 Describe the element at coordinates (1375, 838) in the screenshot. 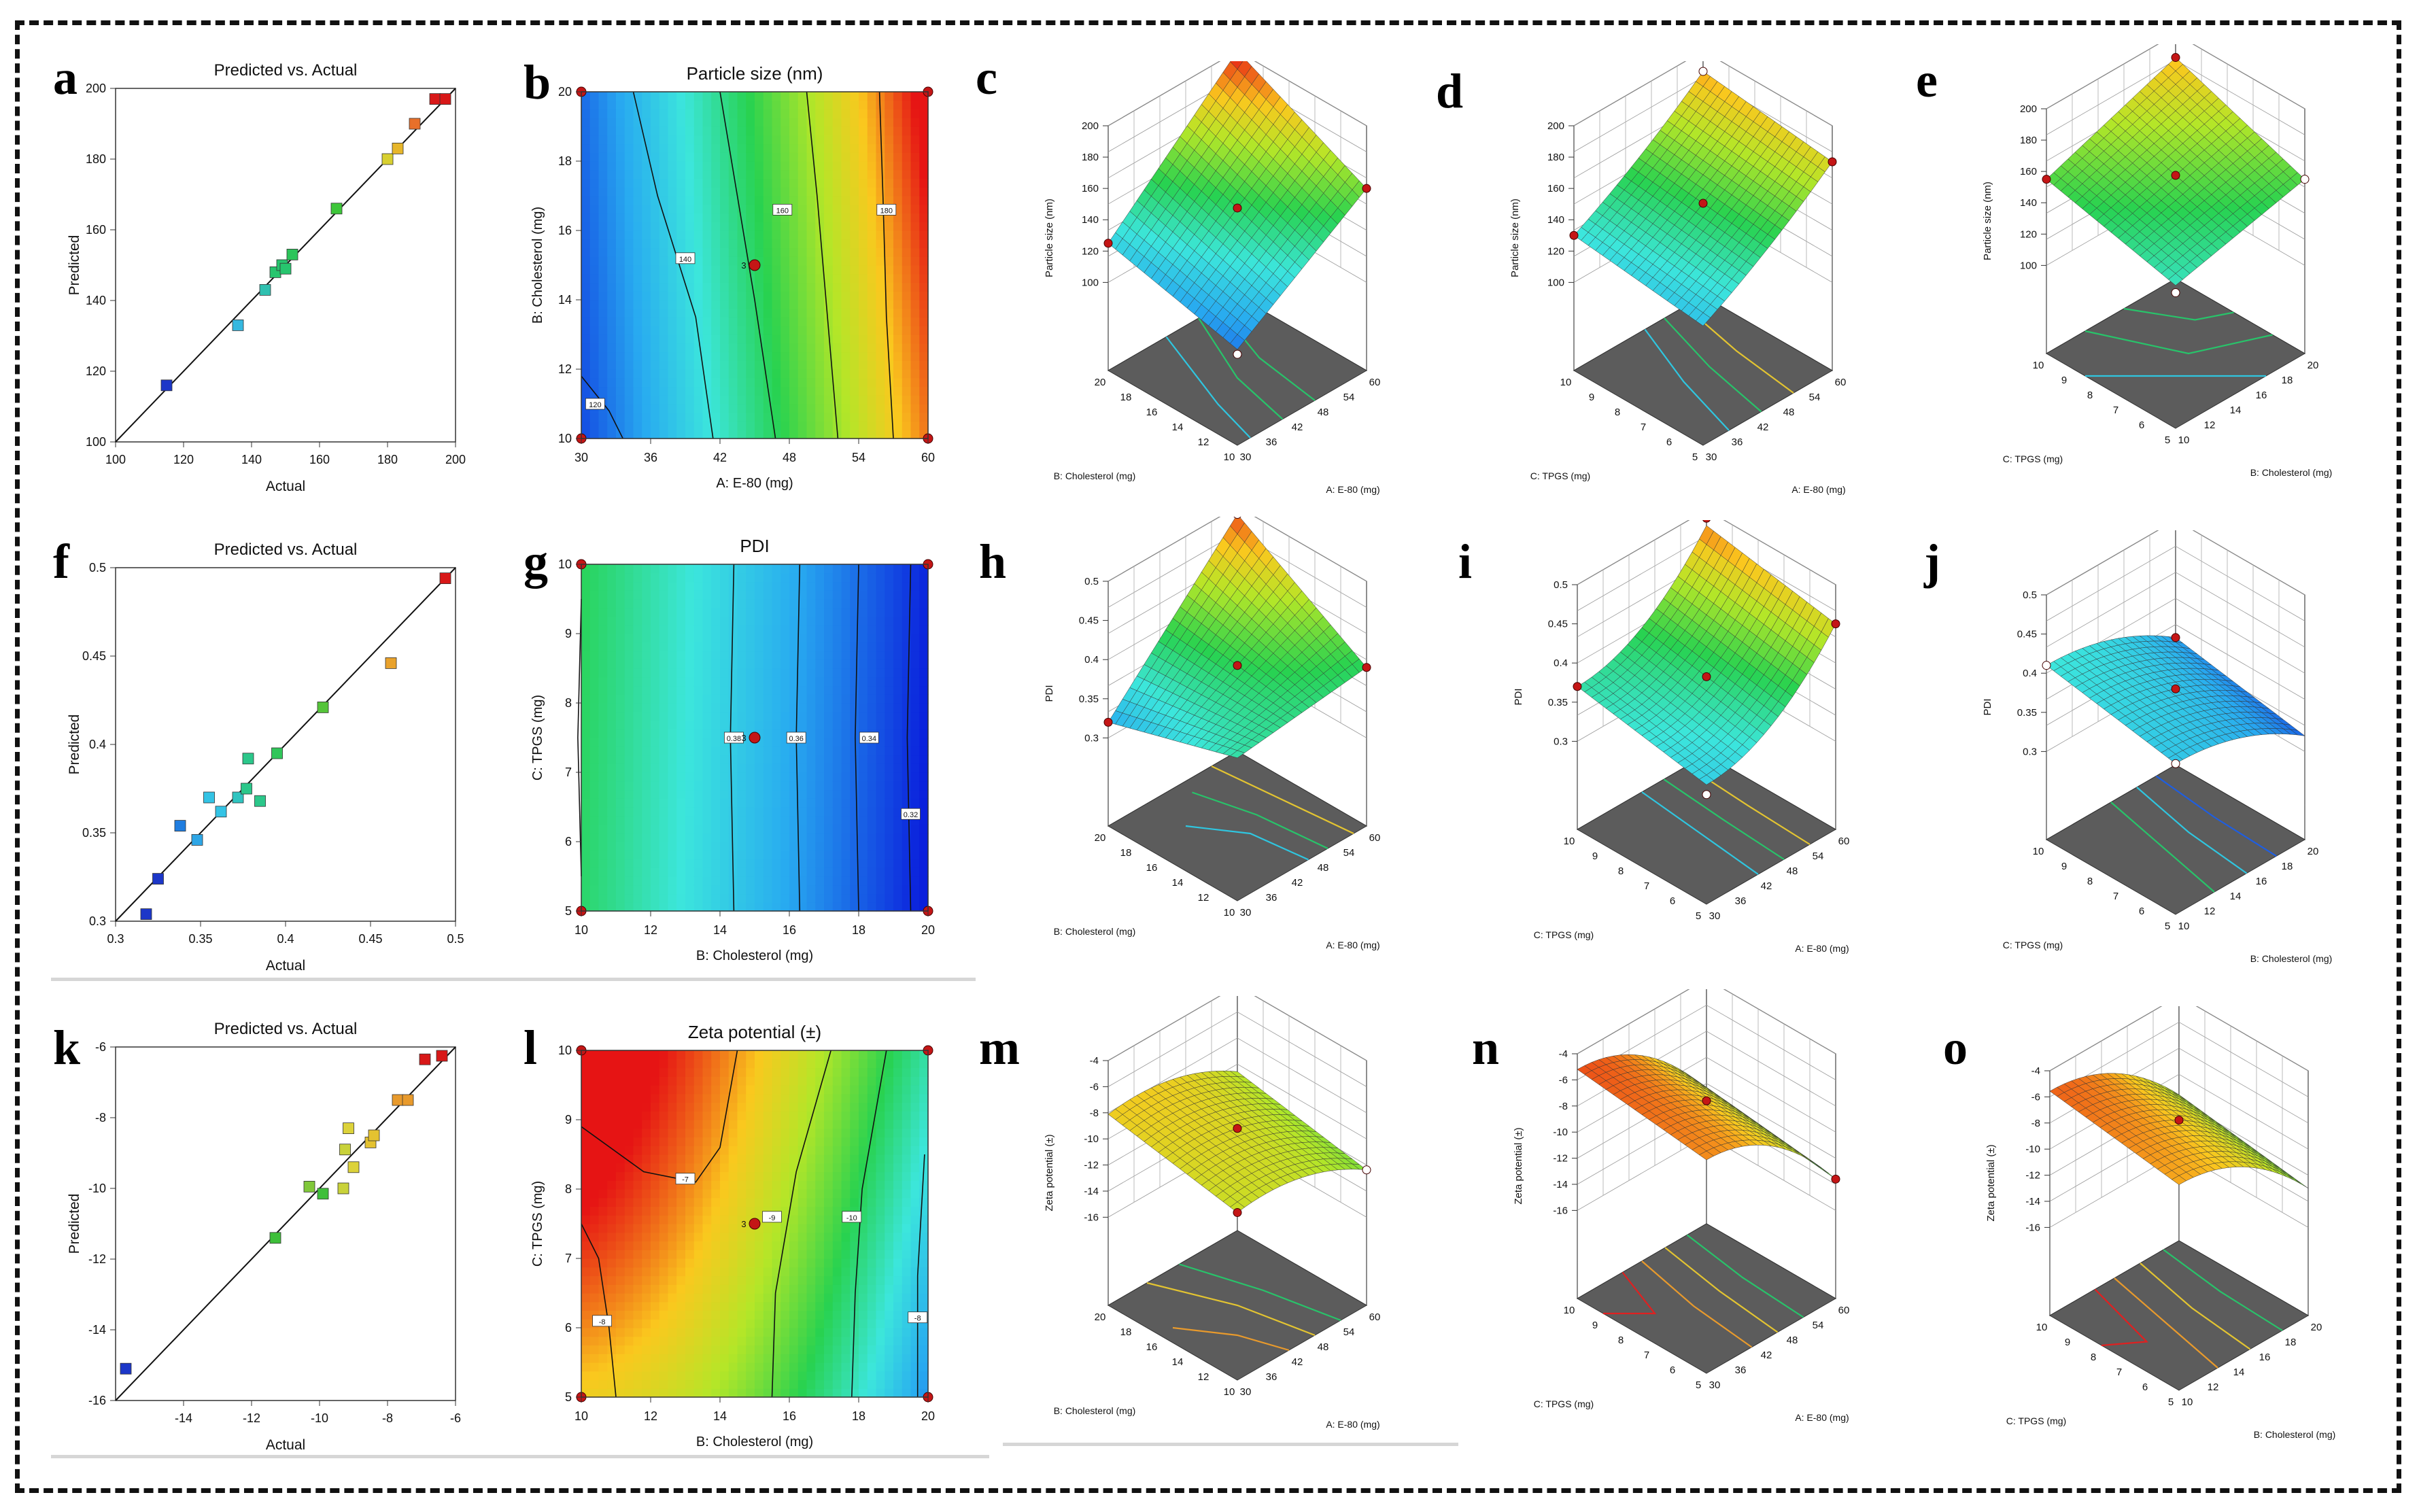

I see `x-tick-label: 60` at that location.